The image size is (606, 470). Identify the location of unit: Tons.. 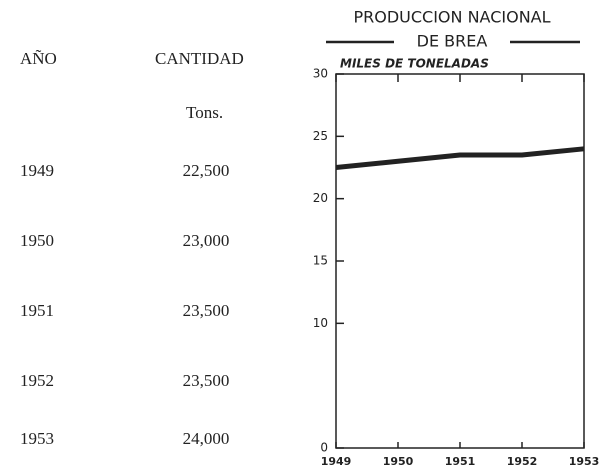
(204, 112).